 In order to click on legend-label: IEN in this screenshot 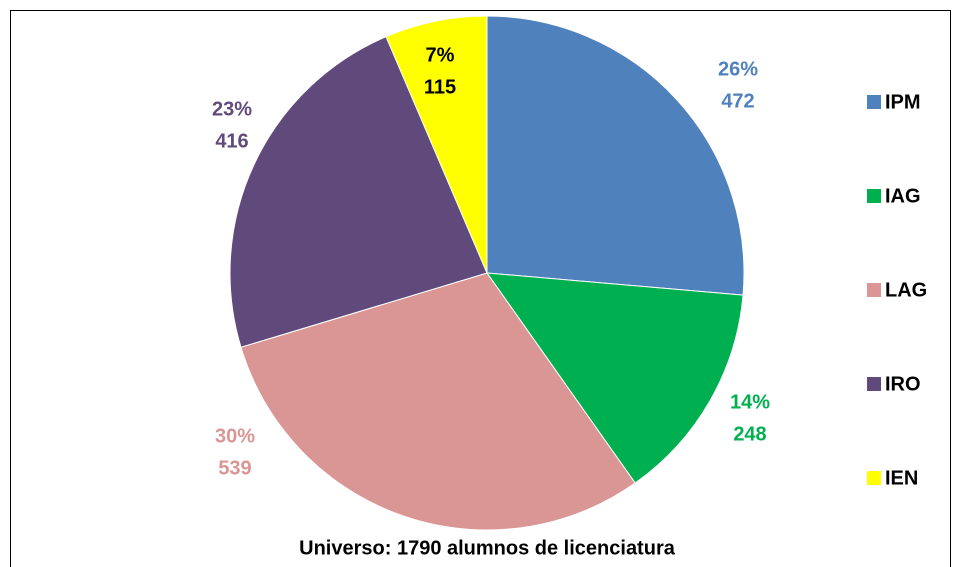, I will do `click(901, 478)`.